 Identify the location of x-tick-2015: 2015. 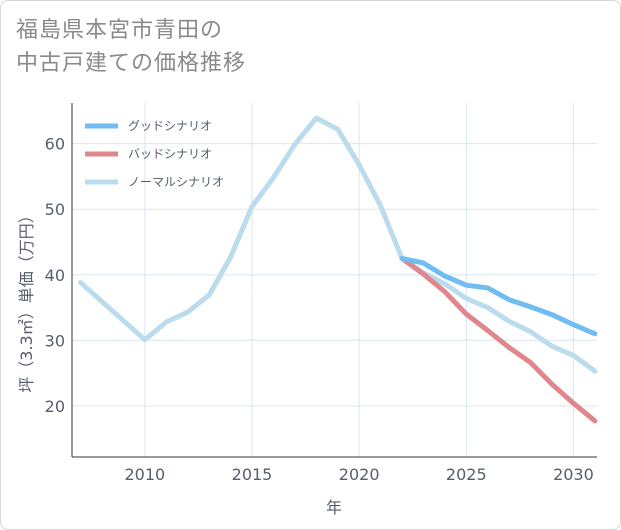
(252, 474).